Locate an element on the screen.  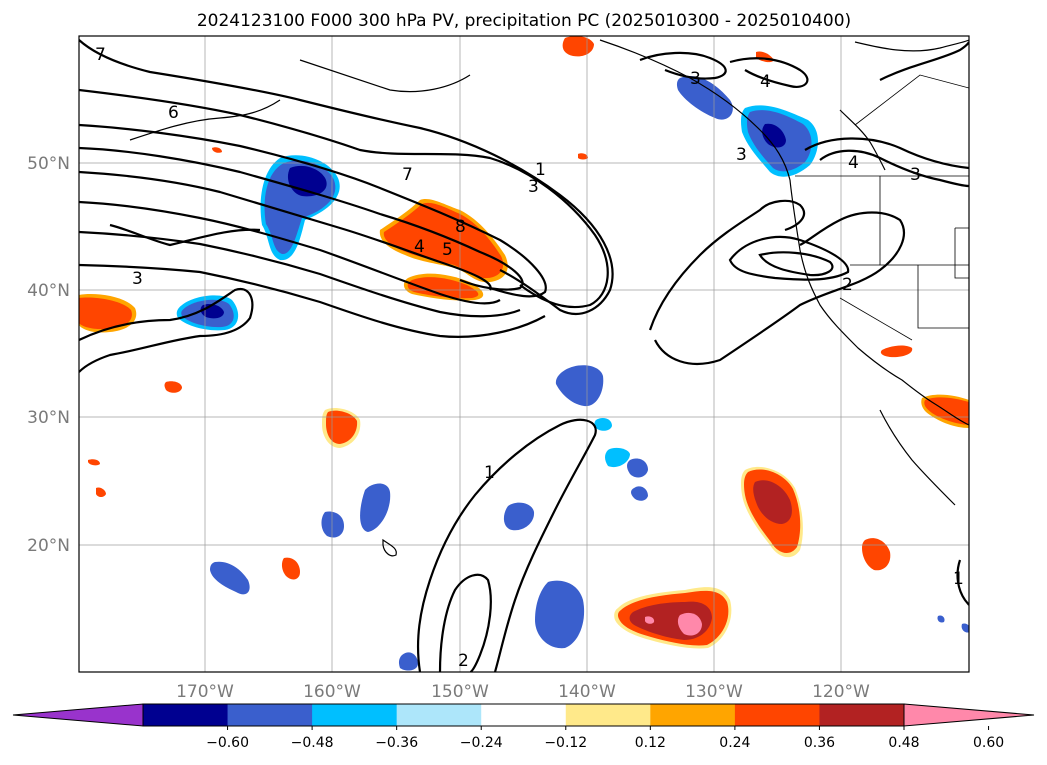
lat-label: 20°N is located at coordinates (48, 546).